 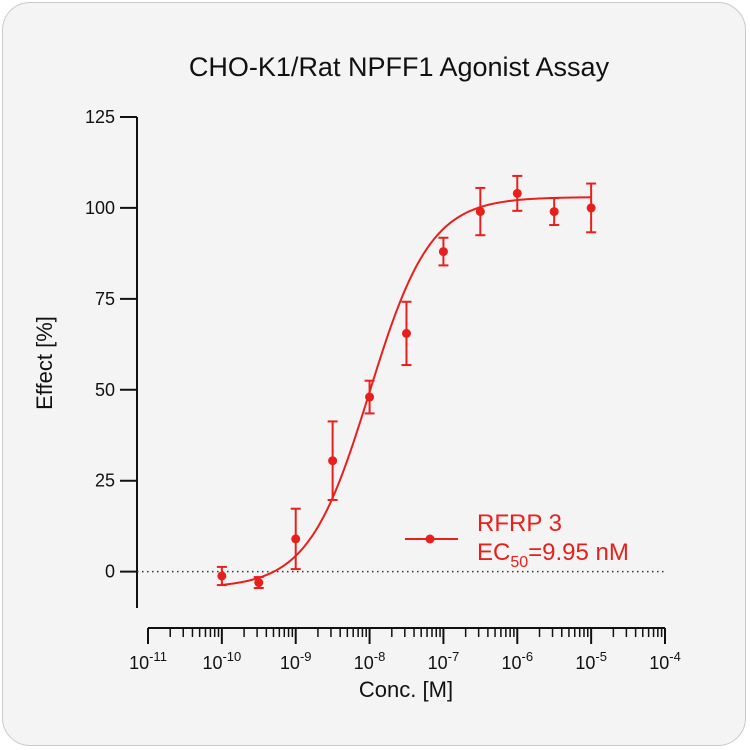 I want to click on x-tick-label: 10⁻⁸, so click(x=370, y=661).